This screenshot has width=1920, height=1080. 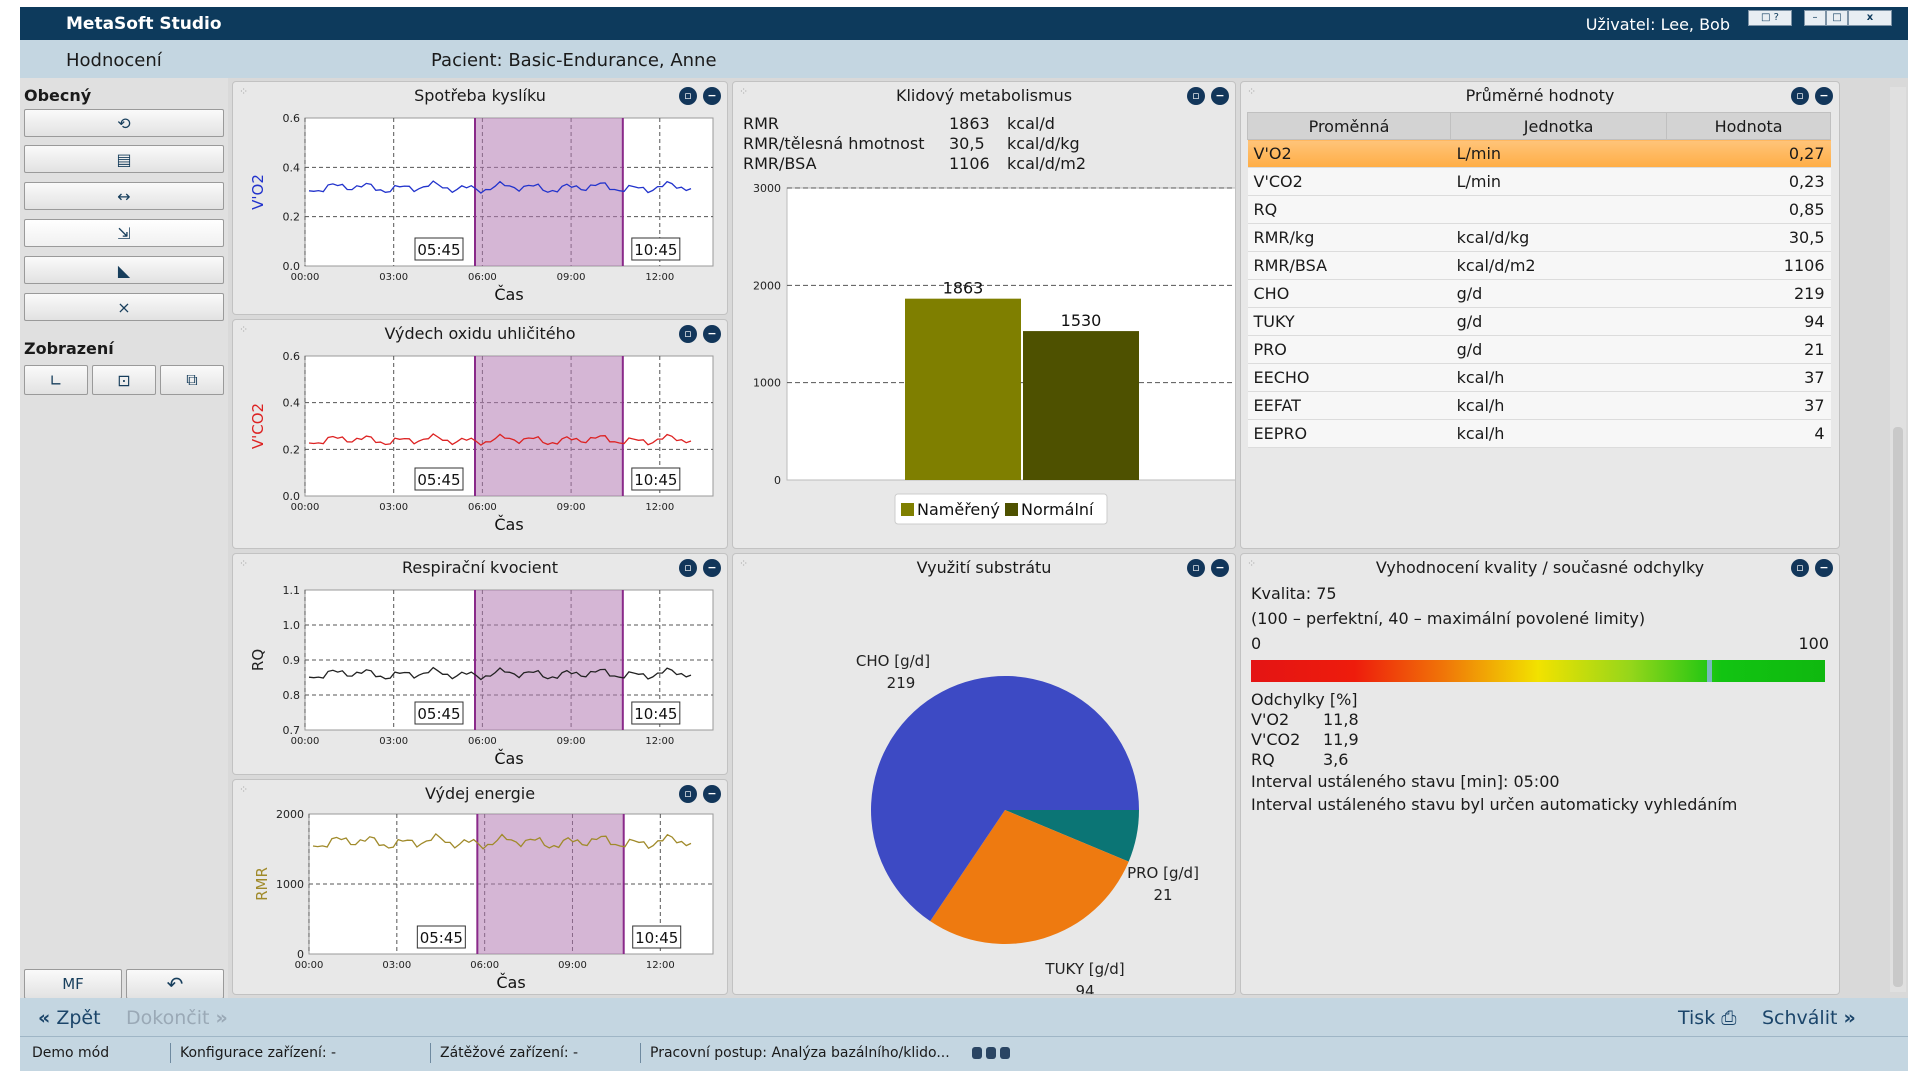 I want to click on current-user: Uživatel: Lee, Bob, so click(x=1657, y=24).